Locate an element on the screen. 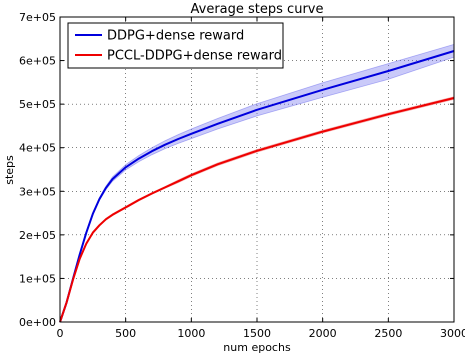  y-axis-label: steps is located at coordinates (9, 170).